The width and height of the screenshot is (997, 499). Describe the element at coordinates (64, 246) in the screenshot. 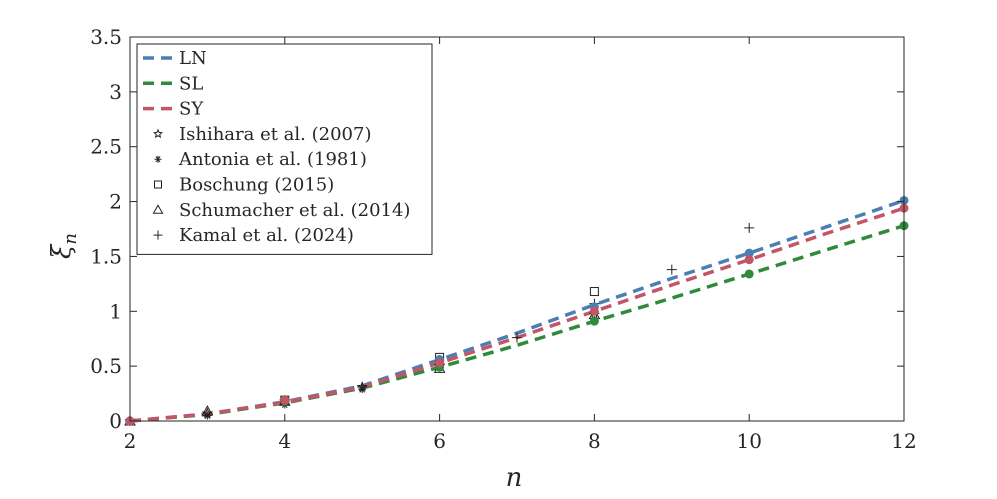

I see `y-axis-label: ξn` at that location.